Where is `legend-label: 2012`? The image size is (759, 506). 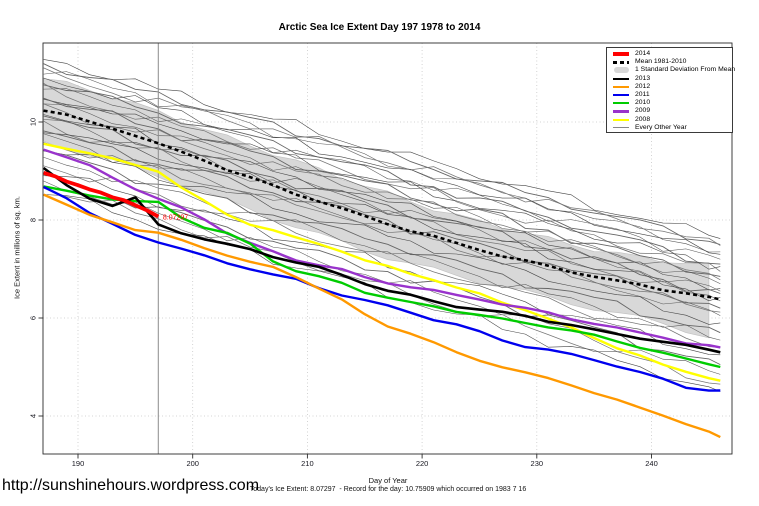 legend-label: 2012 is located at coordinates (643, 86).